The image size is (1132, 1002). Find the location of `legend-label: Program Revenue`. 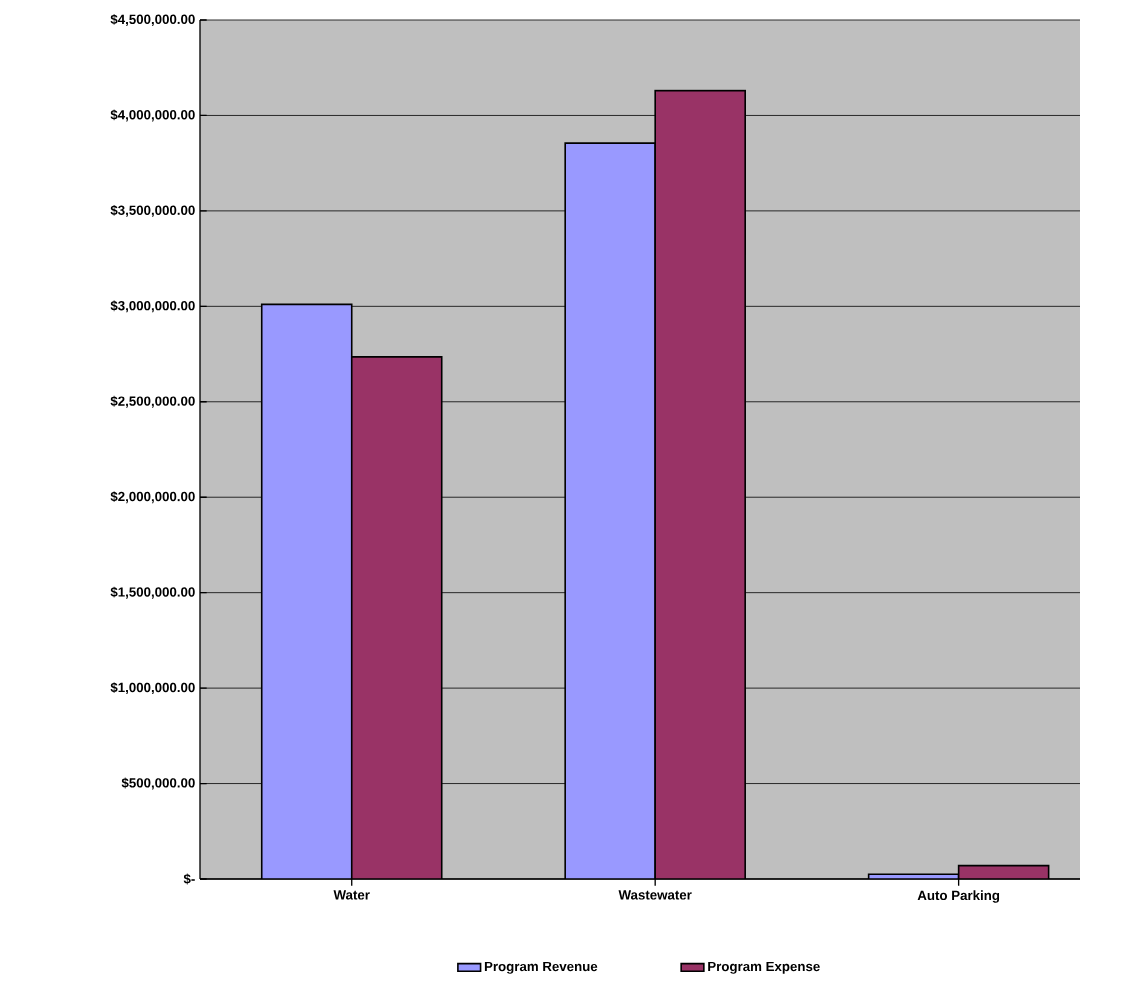

legend-label: Program Revenue is located at coordinates (541, 967).